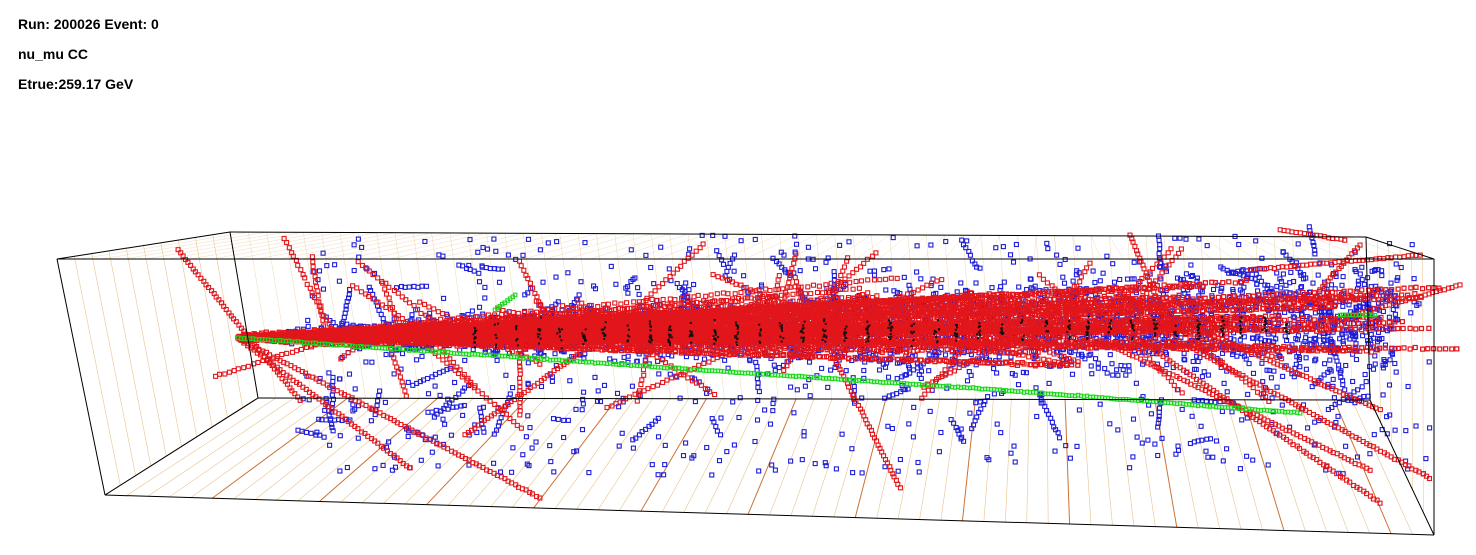 The width and height of the screenshot is (1476, 555). What do you see at coordinates (88, 24) in the screenshot?
I see `run-event-label: Run: 200026 Event: 0` at bounding box center [88, 24].